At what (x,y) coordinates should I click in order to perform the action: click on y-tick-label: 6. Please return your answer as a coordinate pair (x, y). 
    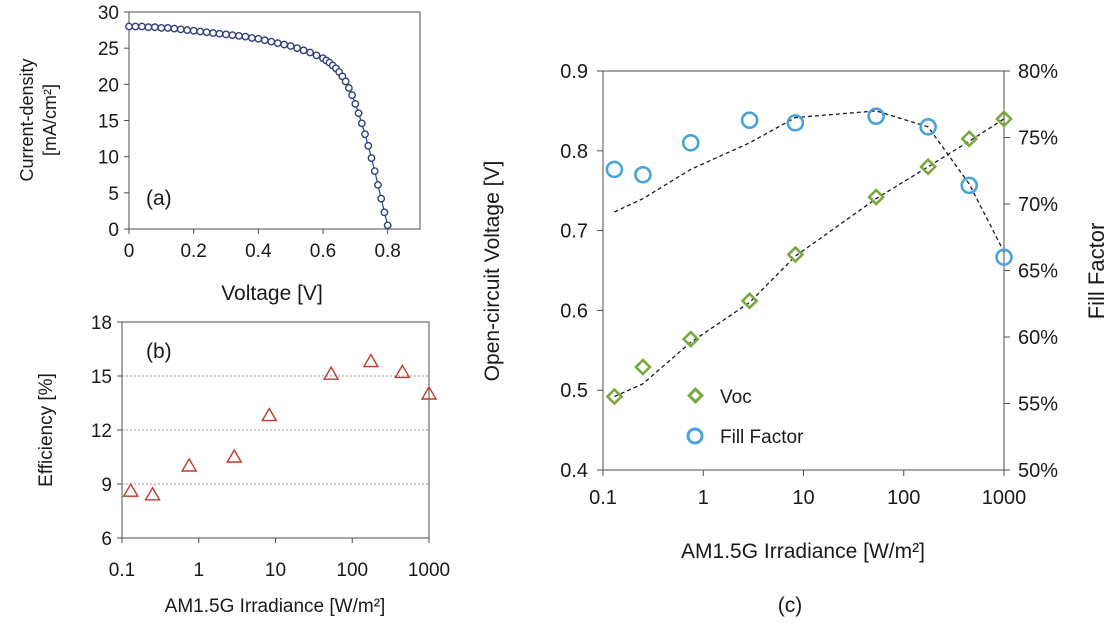
    Looking at the image, I should click on (106, 539).